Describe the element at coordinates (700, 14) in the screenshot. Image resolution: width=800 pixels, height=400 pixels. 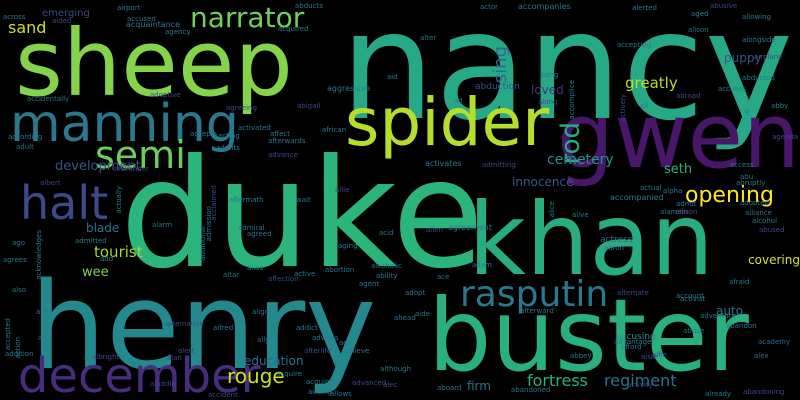
I see `word-aged: aged` at that location.